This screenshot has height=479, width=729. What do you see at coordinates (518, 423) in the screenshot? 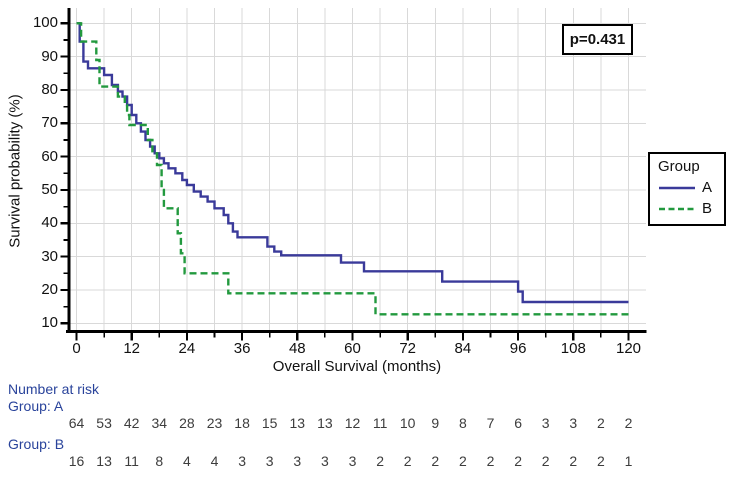
I see `risk-count: 6` at bounding box center [518, 423].